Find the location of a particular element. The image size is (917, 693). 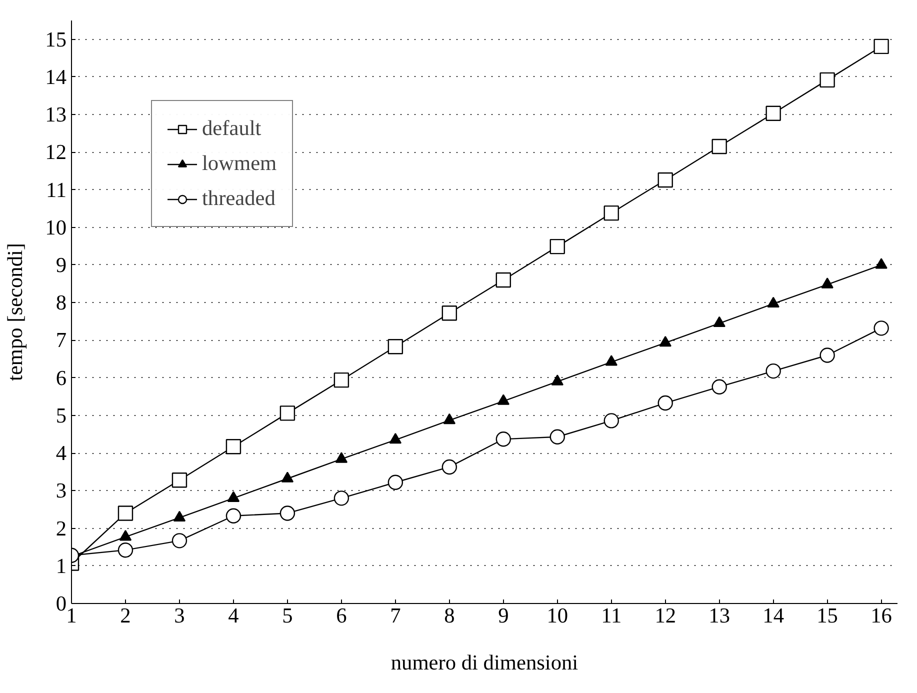

x-tick-label: 12 is located at coordinates (665, 616).